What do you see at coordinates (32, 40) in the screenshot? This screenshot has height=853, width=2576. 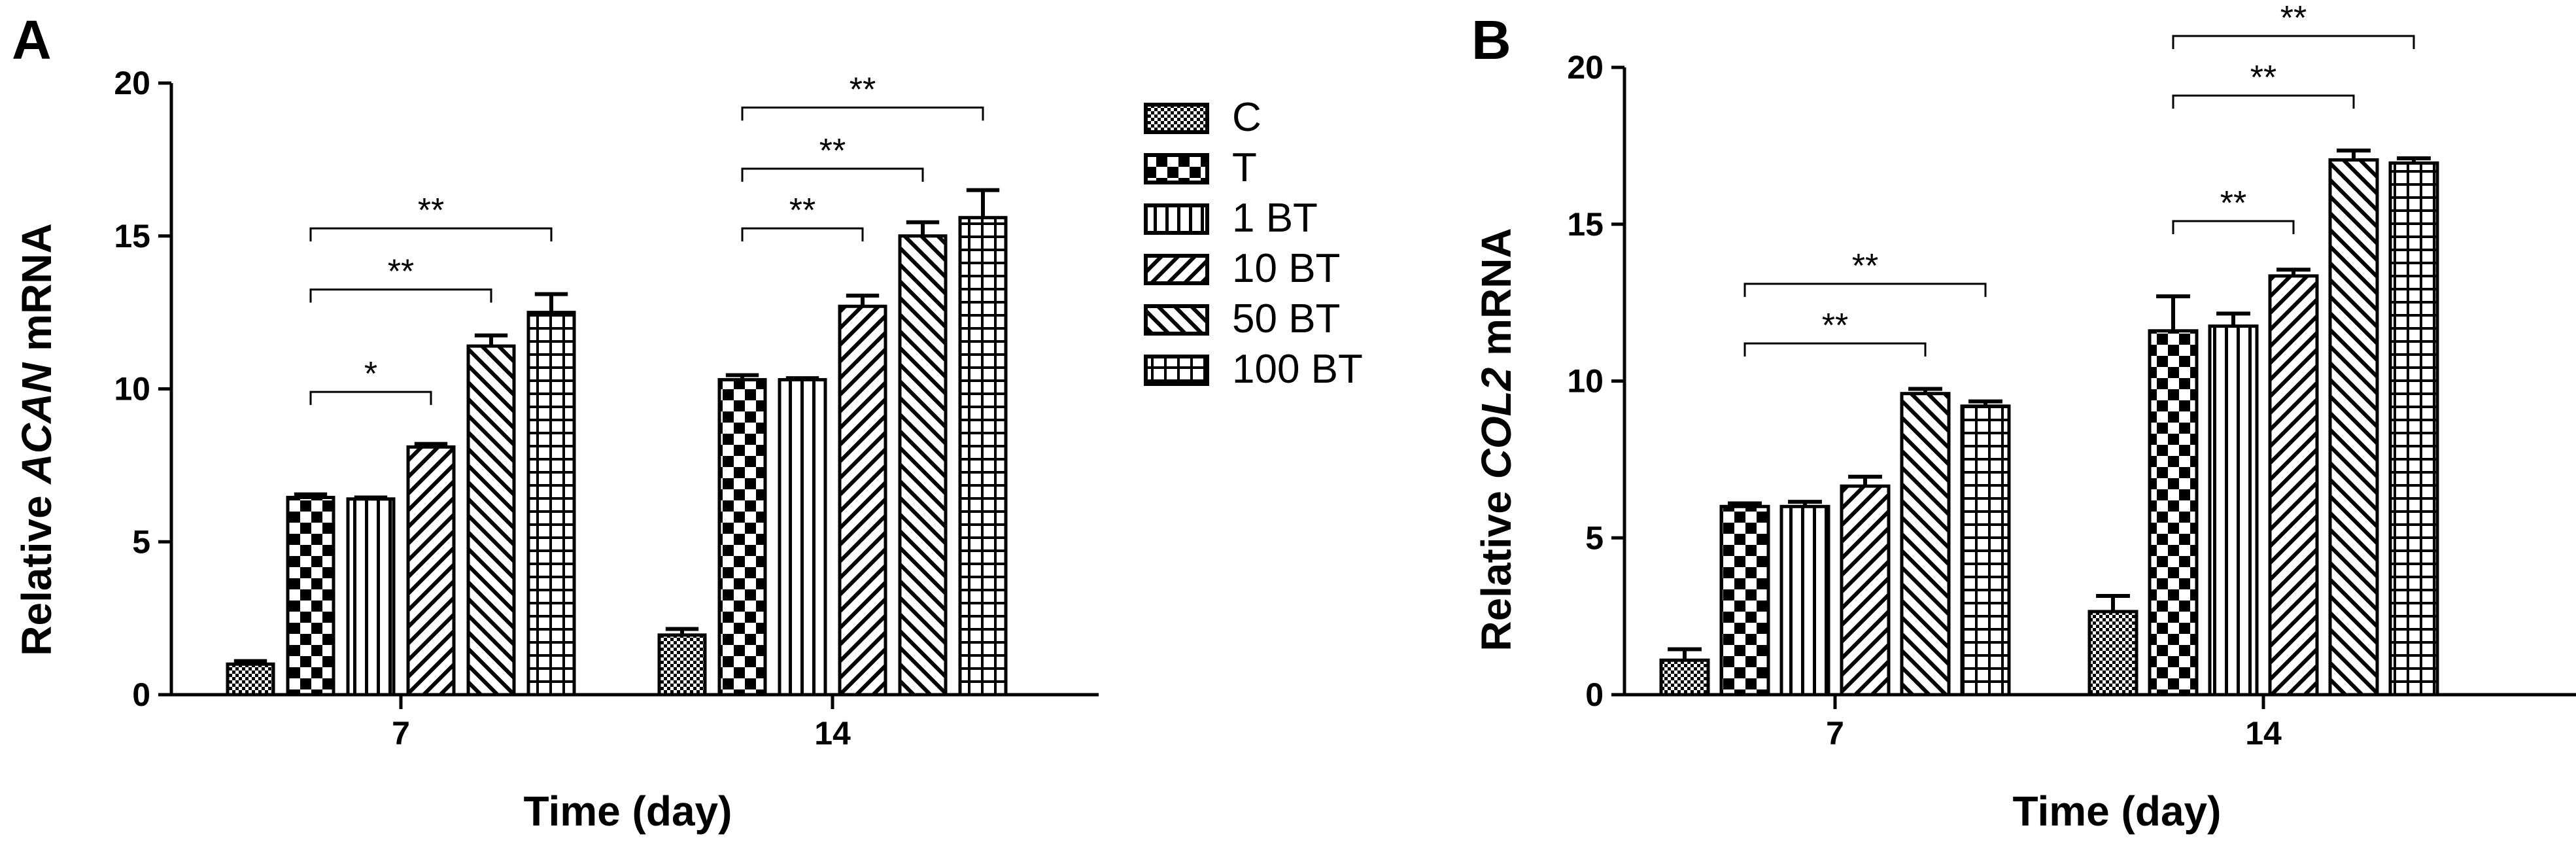 I see `panel-a-label: A` at bounding box center [32, 40].